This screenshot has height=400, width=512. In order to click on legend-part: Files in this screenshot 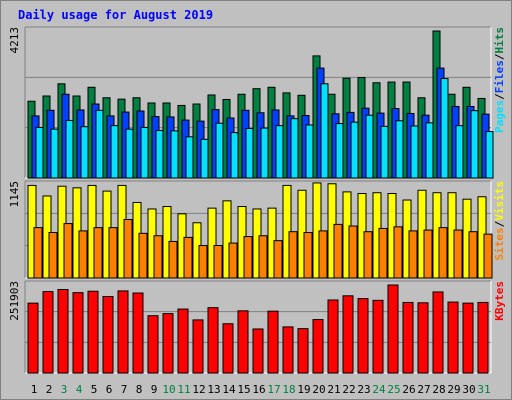, I will do `click(499, 76)`.